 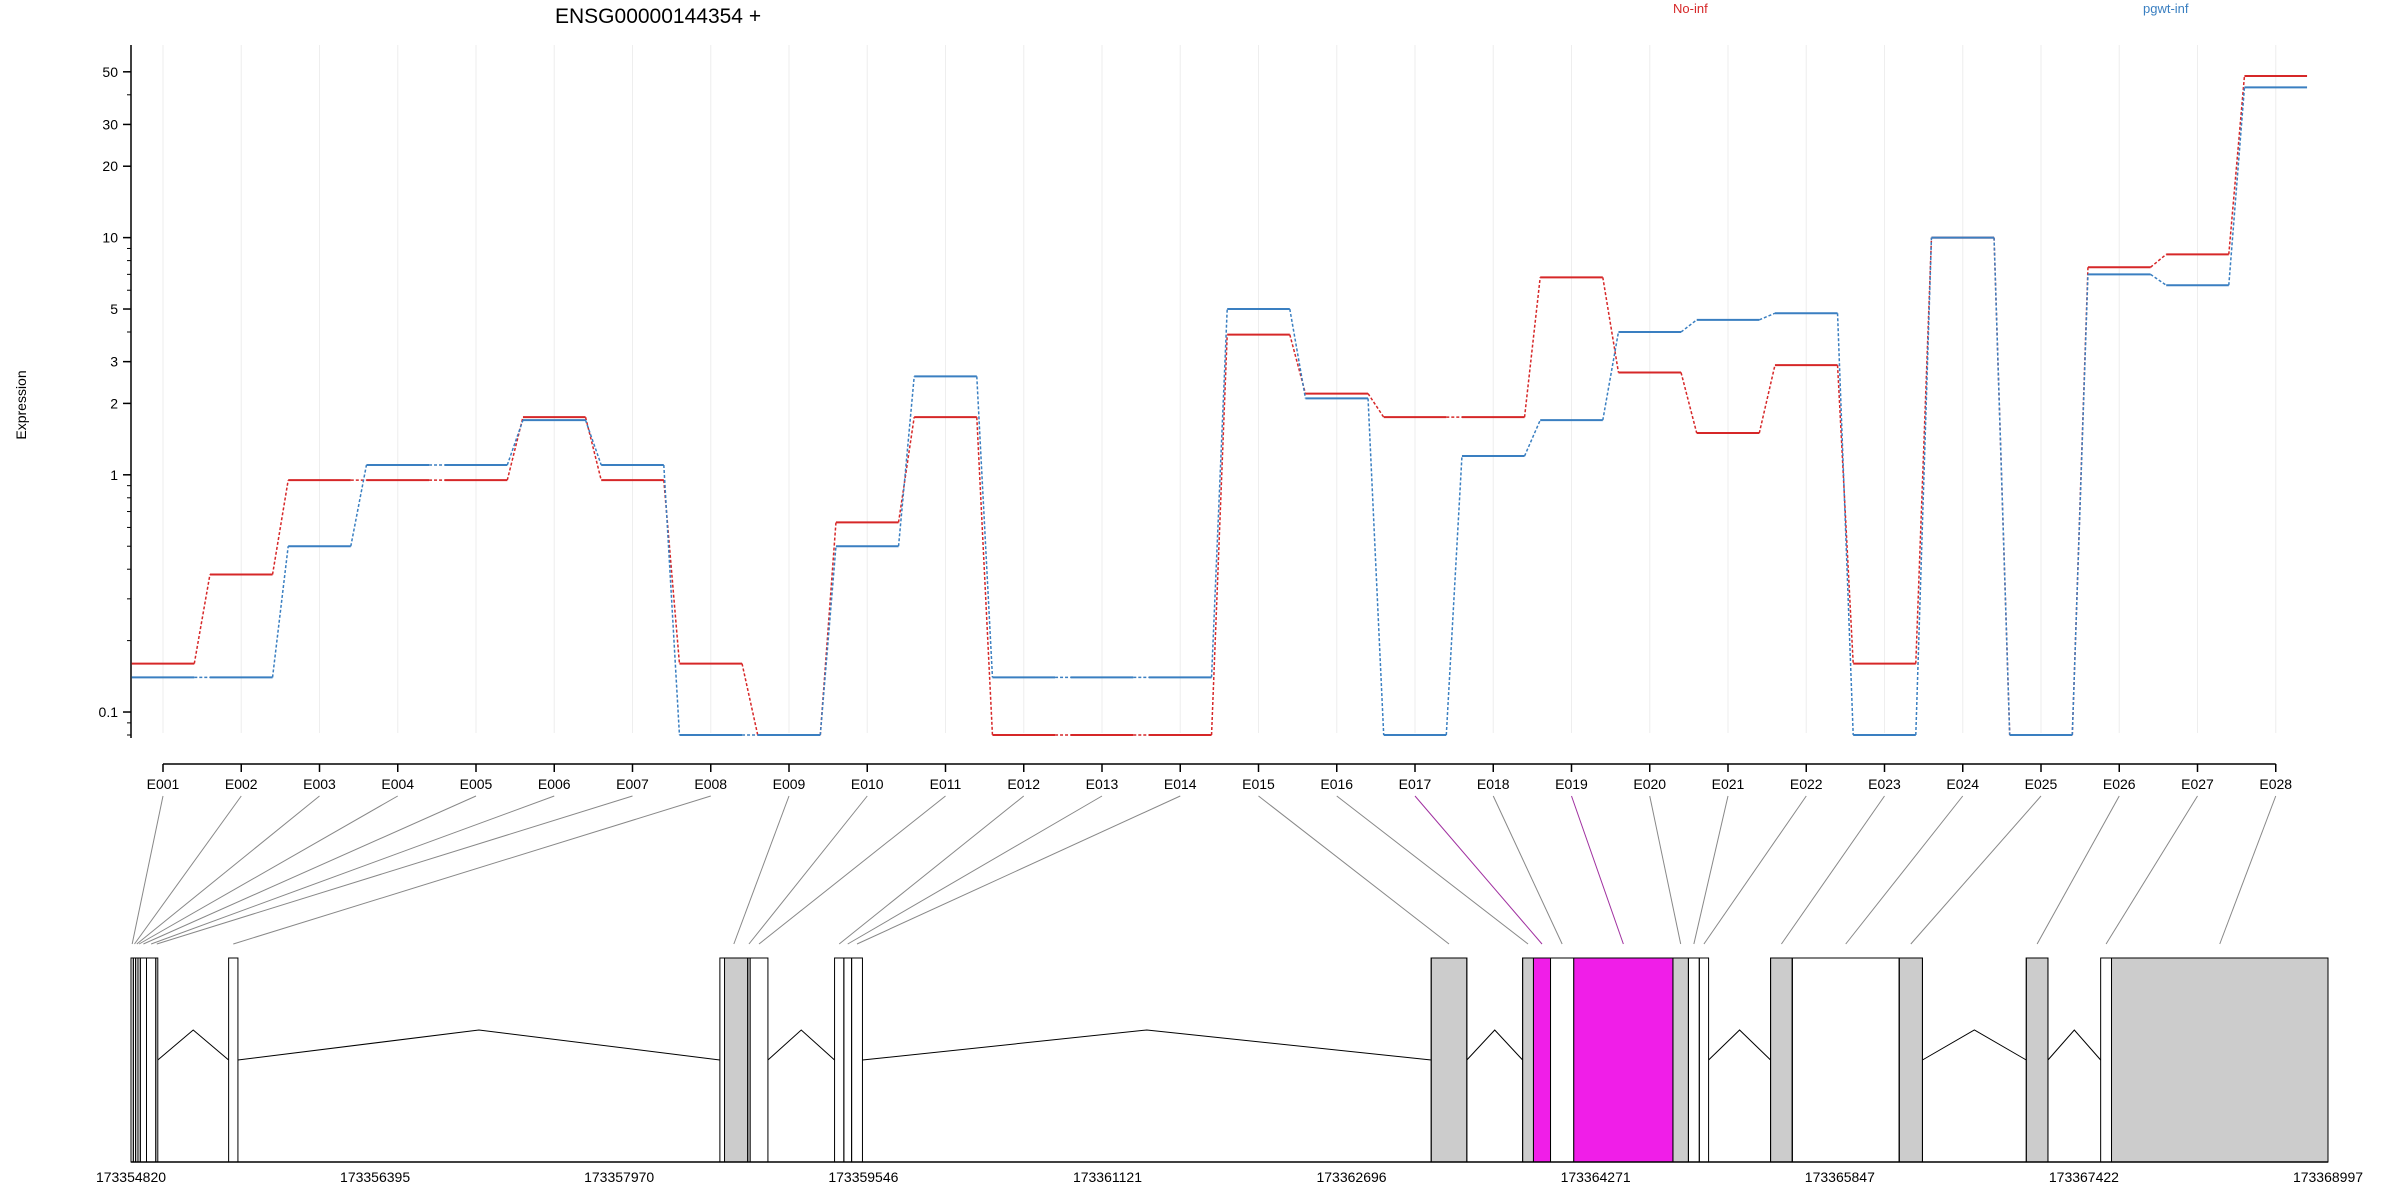 I want to click on exon-link-E015, so click(x=1354, y=870).